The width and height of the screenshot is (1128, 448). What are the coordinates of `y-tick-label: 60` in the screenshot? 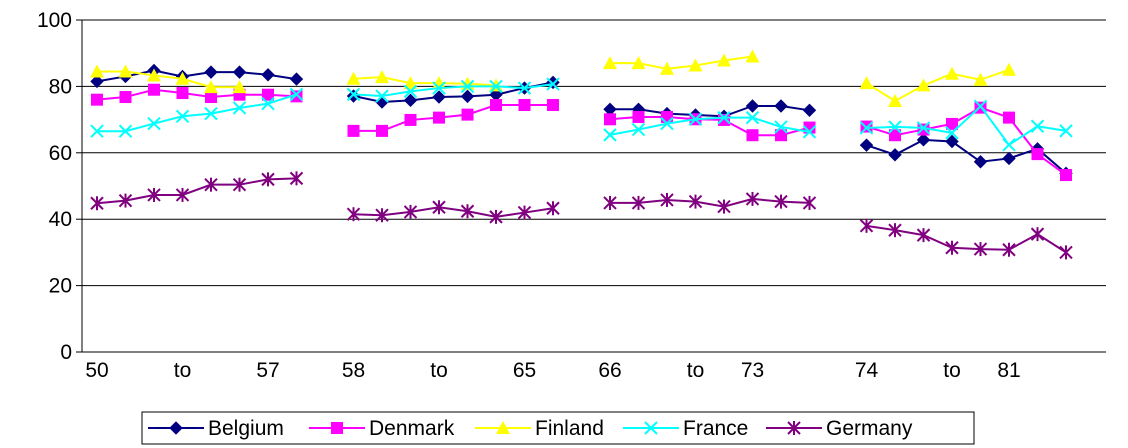 It's located at (60, 153).